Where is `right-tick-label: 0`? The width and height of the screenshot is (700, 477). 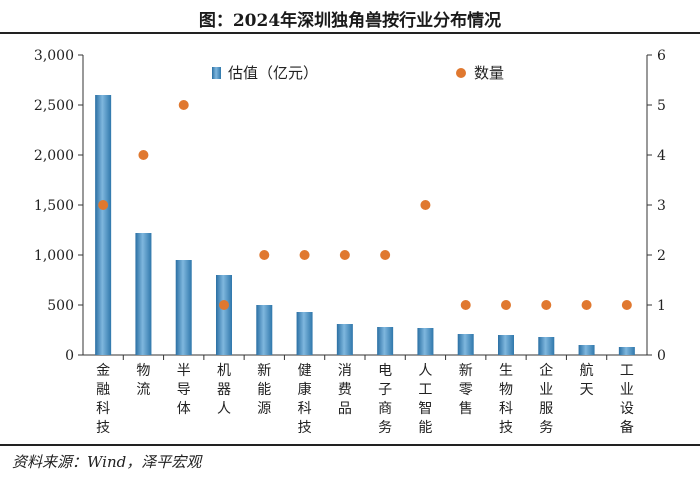 right-tick-label: 0 is located at coordinates (661, 356).